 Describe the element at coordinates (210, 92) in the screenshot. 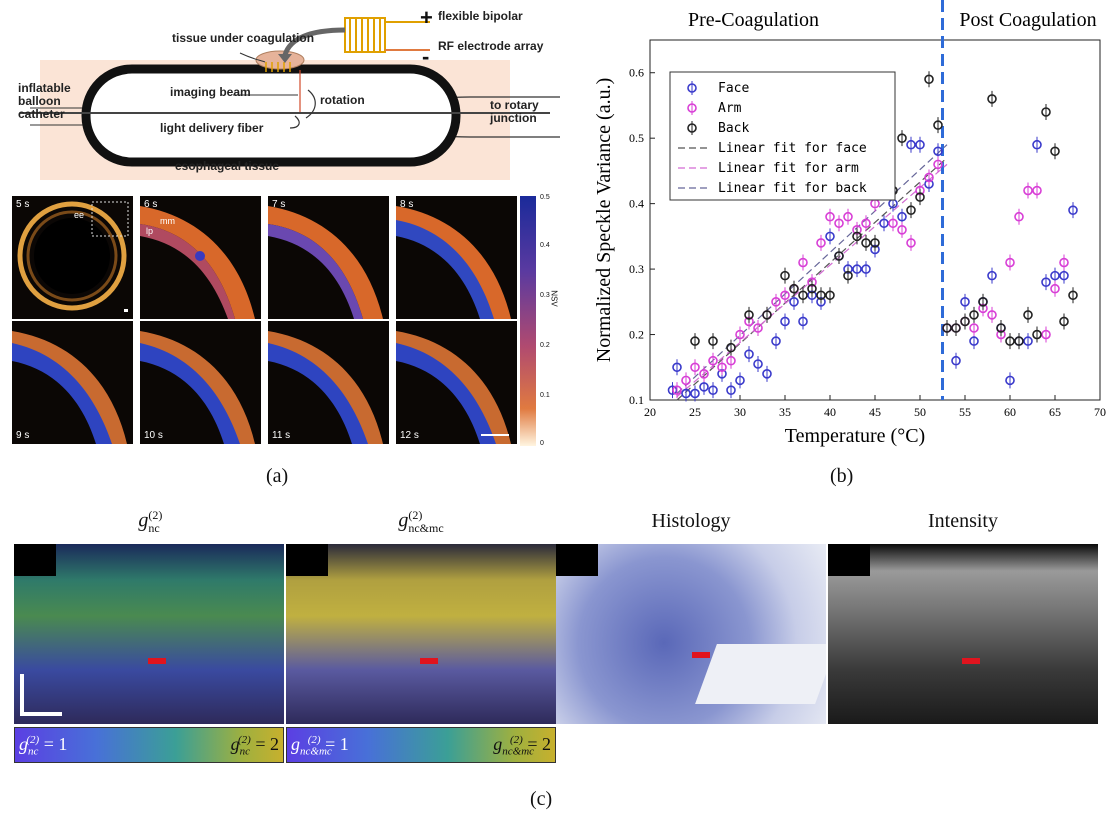

I see `imaging-beam-label: imaging beam` at that location.